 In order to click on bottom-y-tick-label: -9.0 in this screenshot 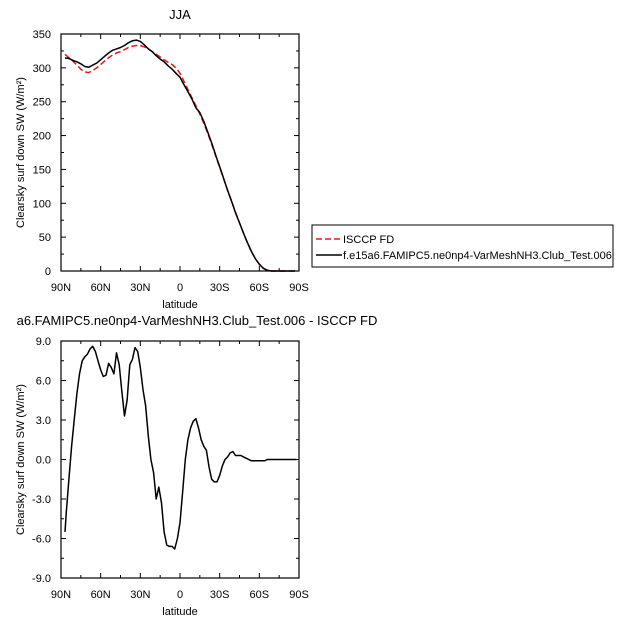, I will do `click(41, 579)`.